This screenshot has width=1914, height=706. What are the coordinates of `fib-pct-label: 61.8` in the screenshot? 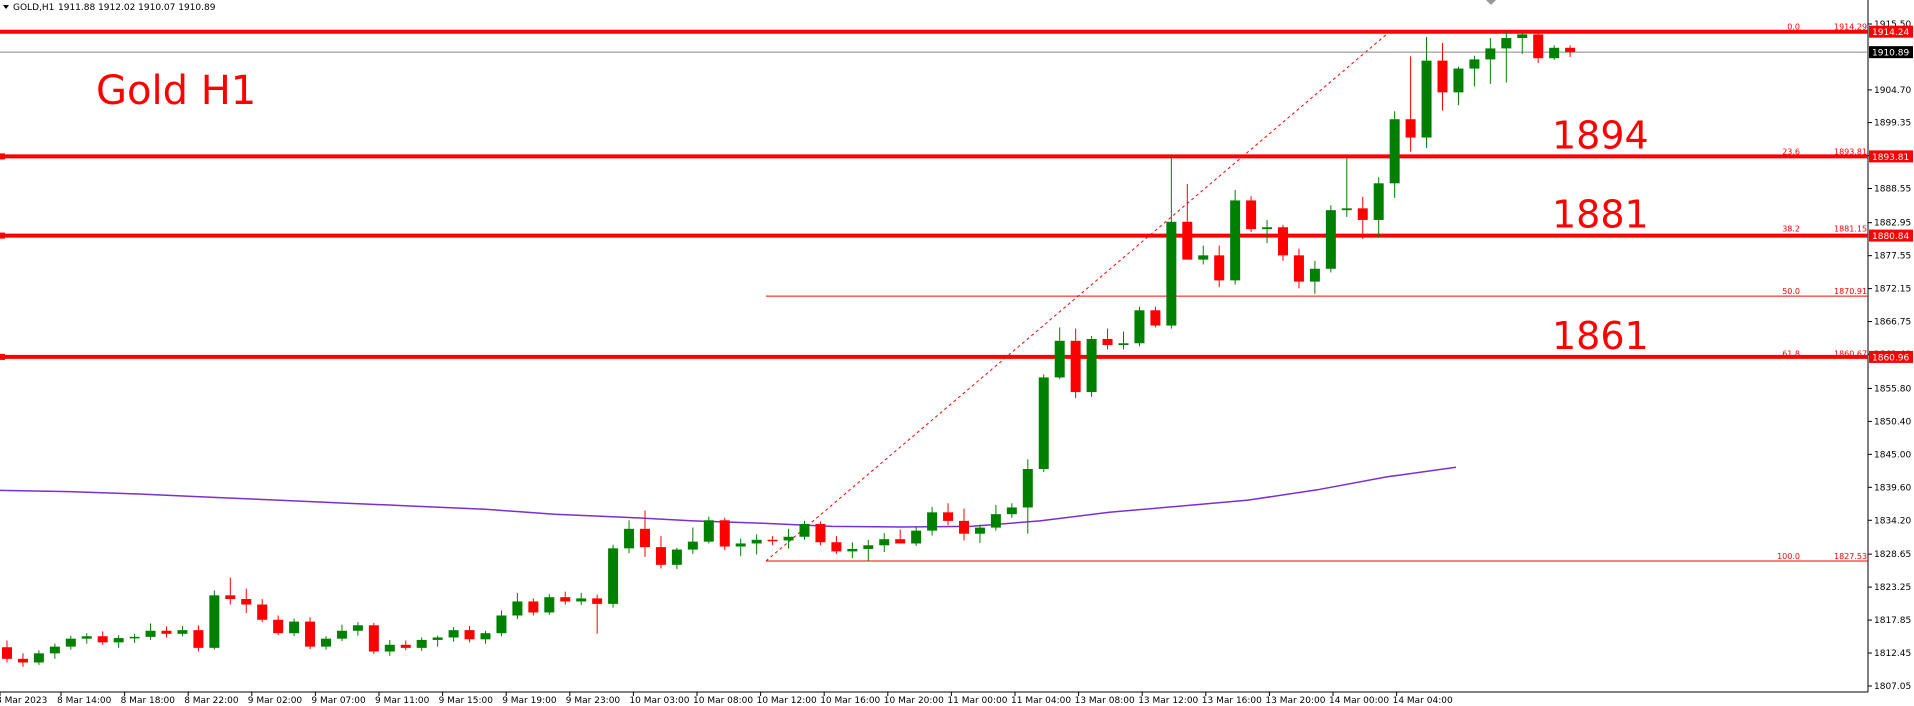 It's located at (1791, 354).